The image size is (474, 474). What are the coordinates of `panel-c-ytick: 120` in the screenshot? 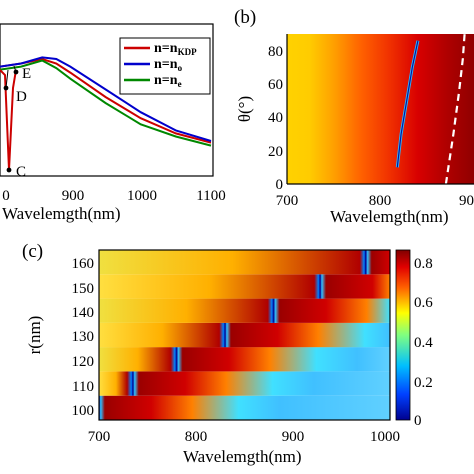 It's located at (83, 362).